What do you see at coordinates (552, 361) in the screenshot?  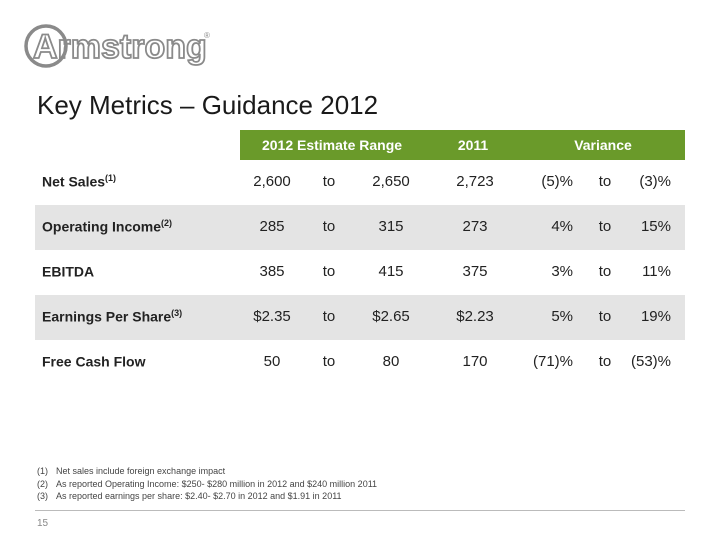 I see `variance-low: (71)%` at bounding box center [552, 361].